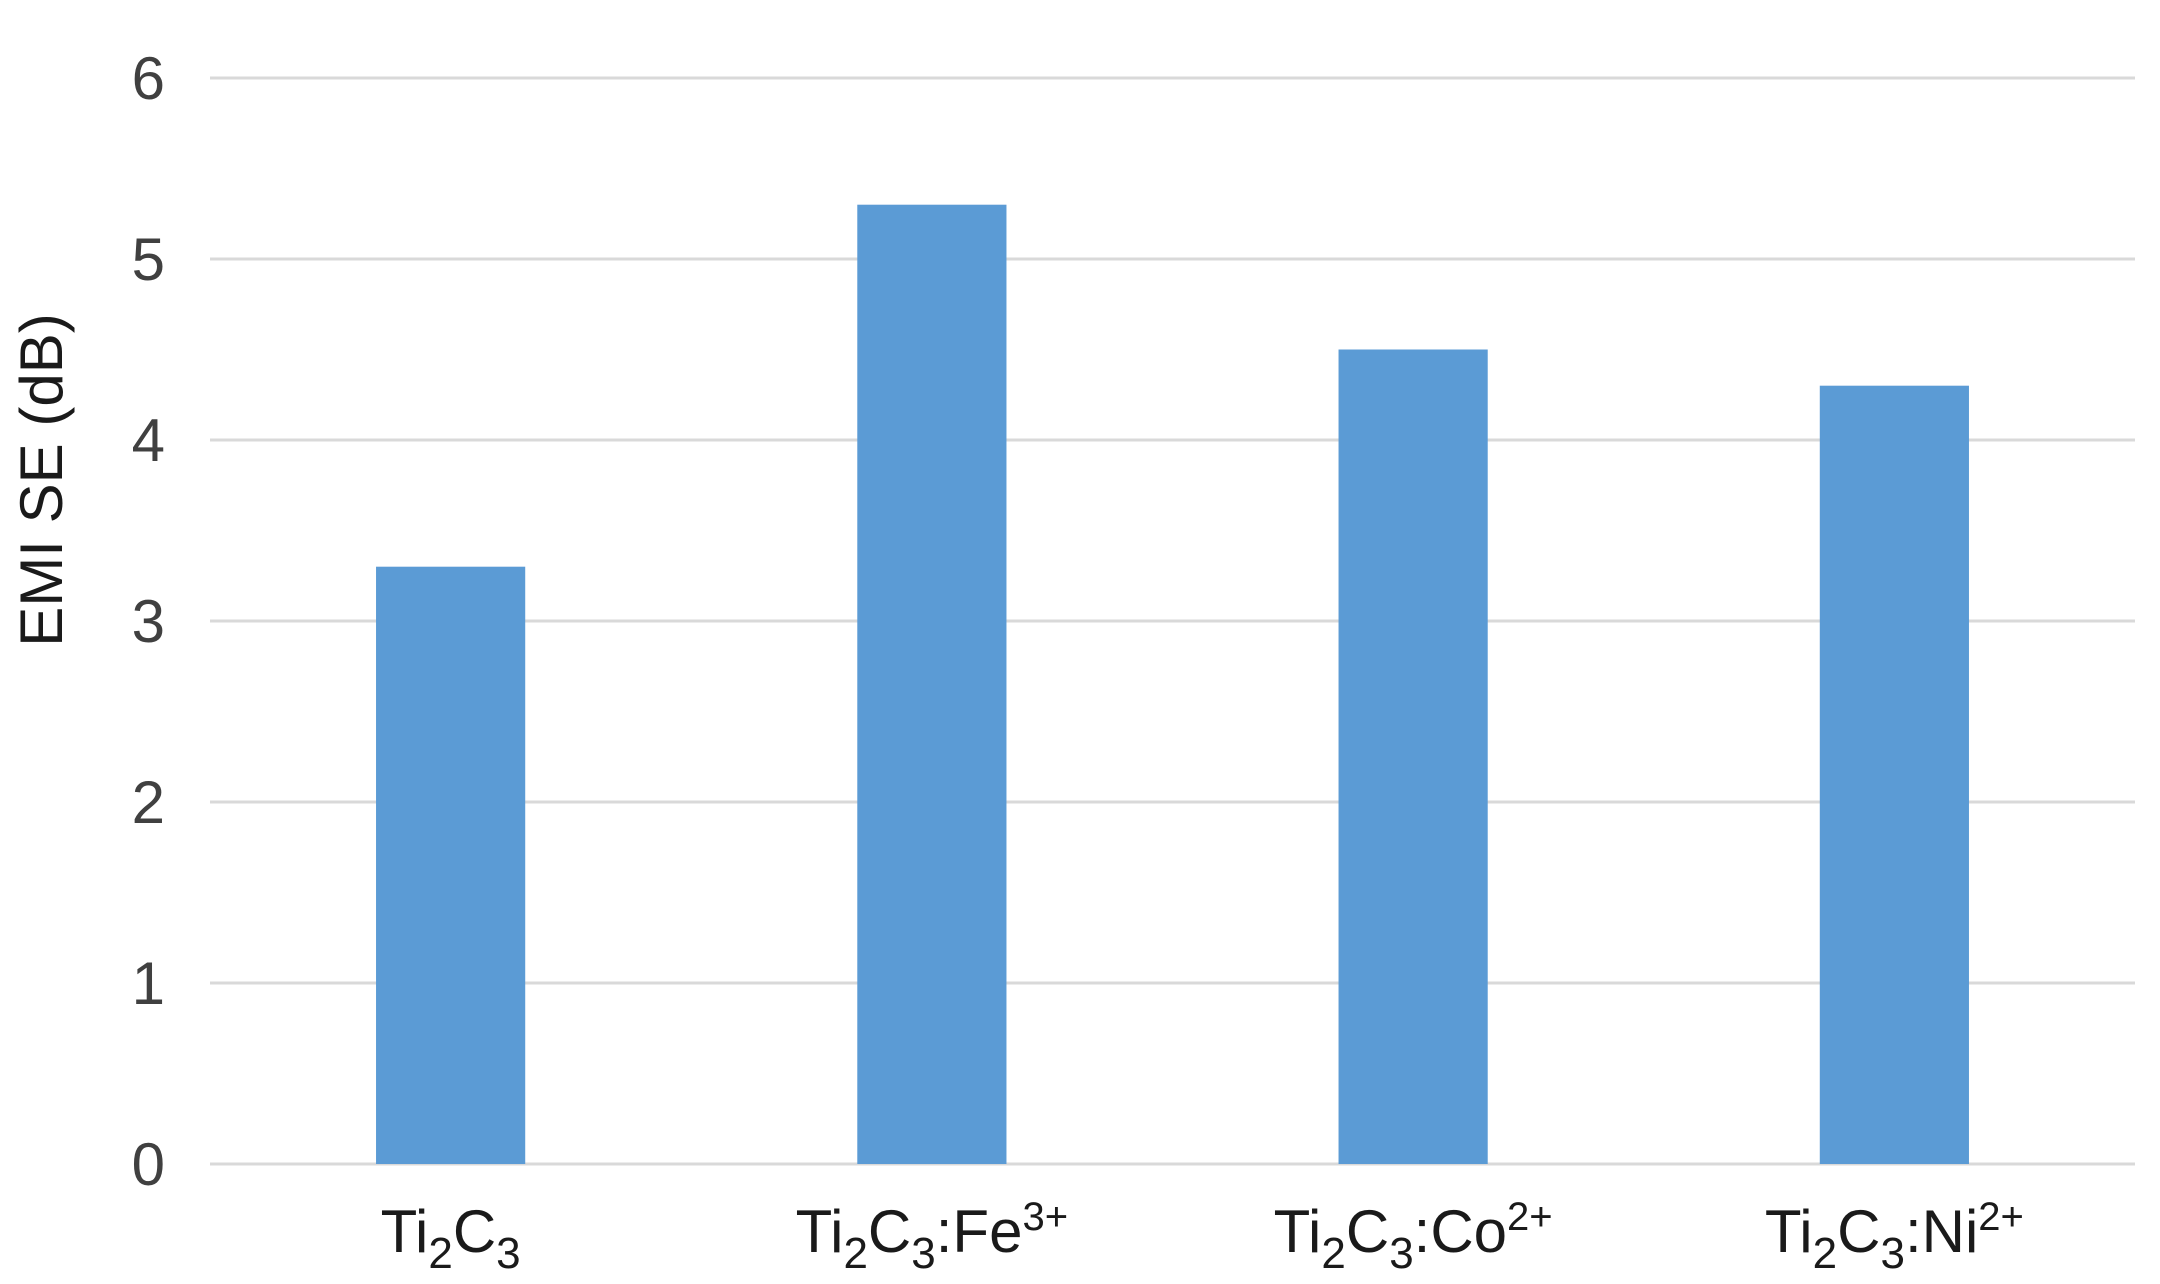  I want to click on x-tick-label: Ti2C3:Co2+, so click(1413, 1236).